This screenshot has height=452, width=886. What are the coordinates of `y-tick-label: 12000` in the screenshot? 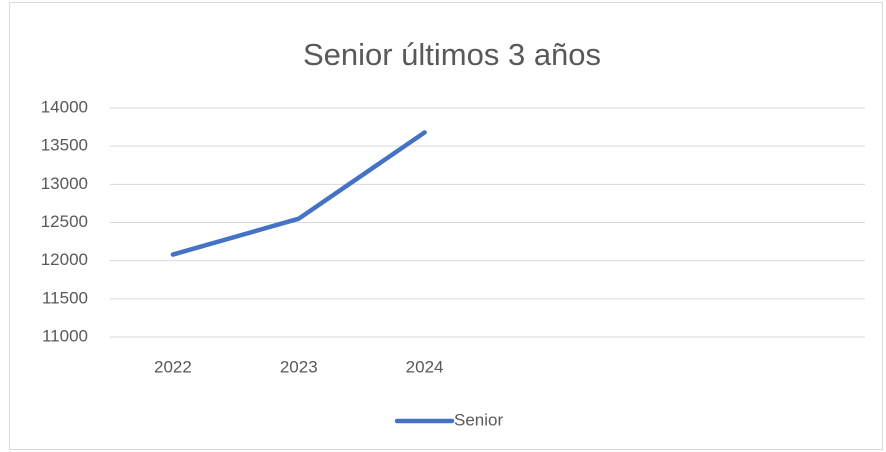 It's located at (64, 259).